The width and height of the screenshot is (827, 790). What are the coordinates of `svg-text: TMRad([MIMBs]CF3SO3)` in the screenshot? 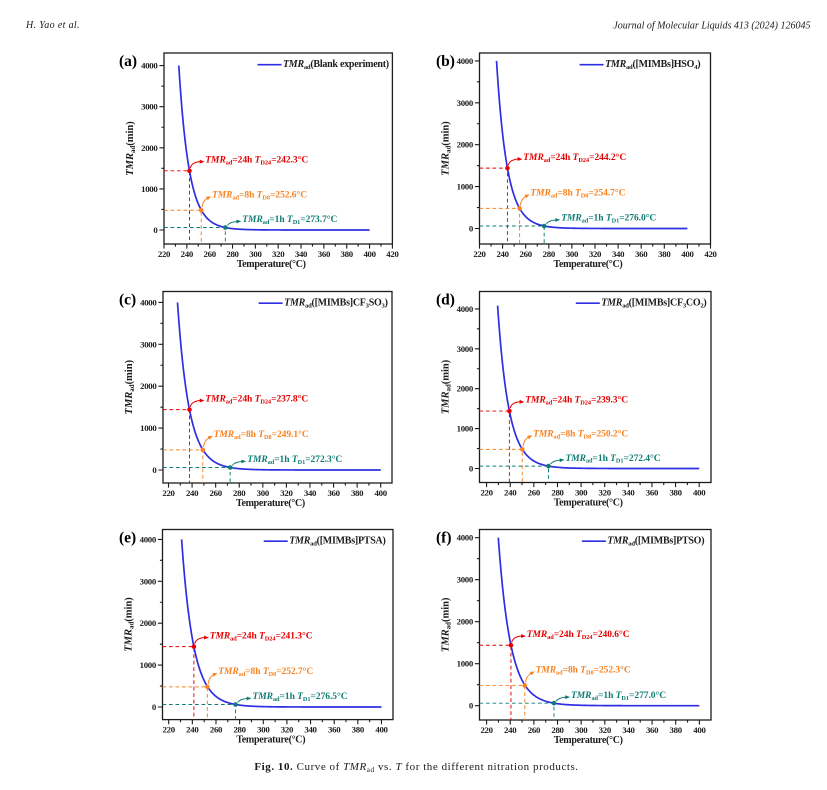 It's located at (336, 304).